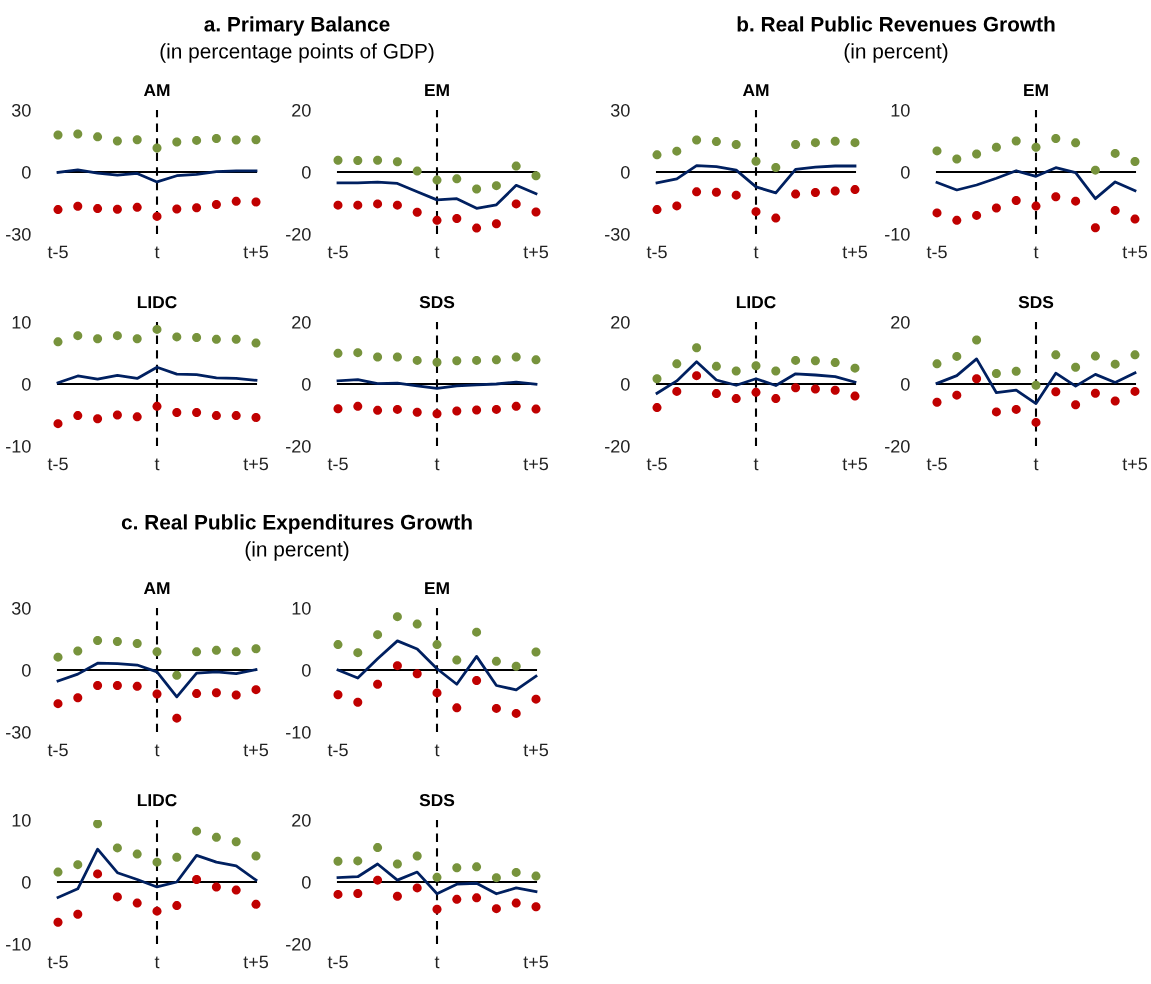  Describe the element at coordinates (900, 322) in the screenshot. I see `y-tick-label: 20` at that location.